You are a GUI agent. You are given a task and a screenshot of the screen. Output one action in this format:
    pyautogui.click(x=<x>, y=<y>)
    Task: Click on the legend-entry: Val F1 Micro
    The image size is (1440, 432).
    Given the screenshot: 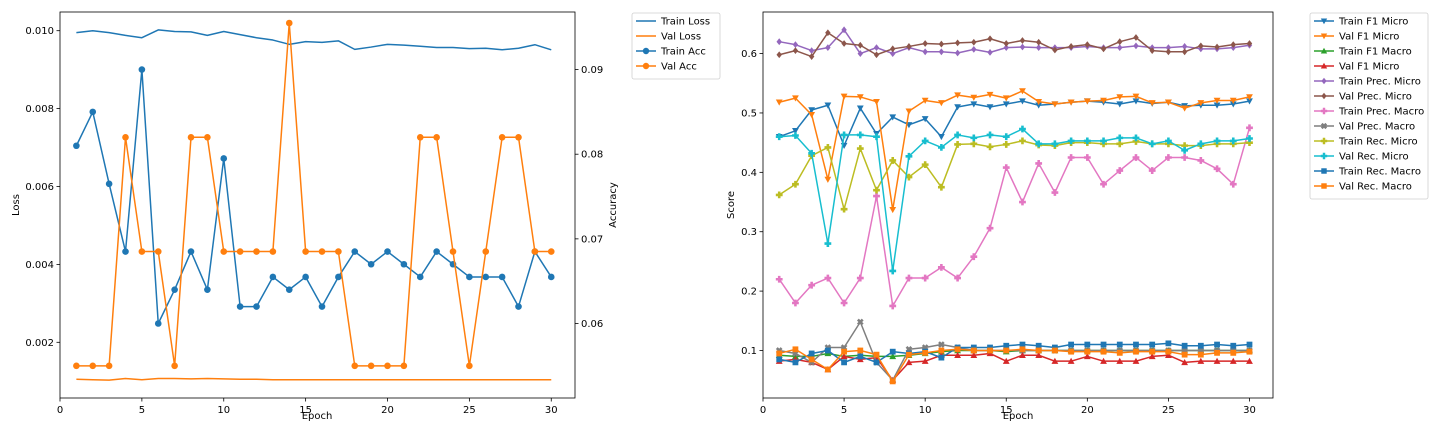 What is the action you would take?
    pyautogui.click(x=1356, y=37)
    